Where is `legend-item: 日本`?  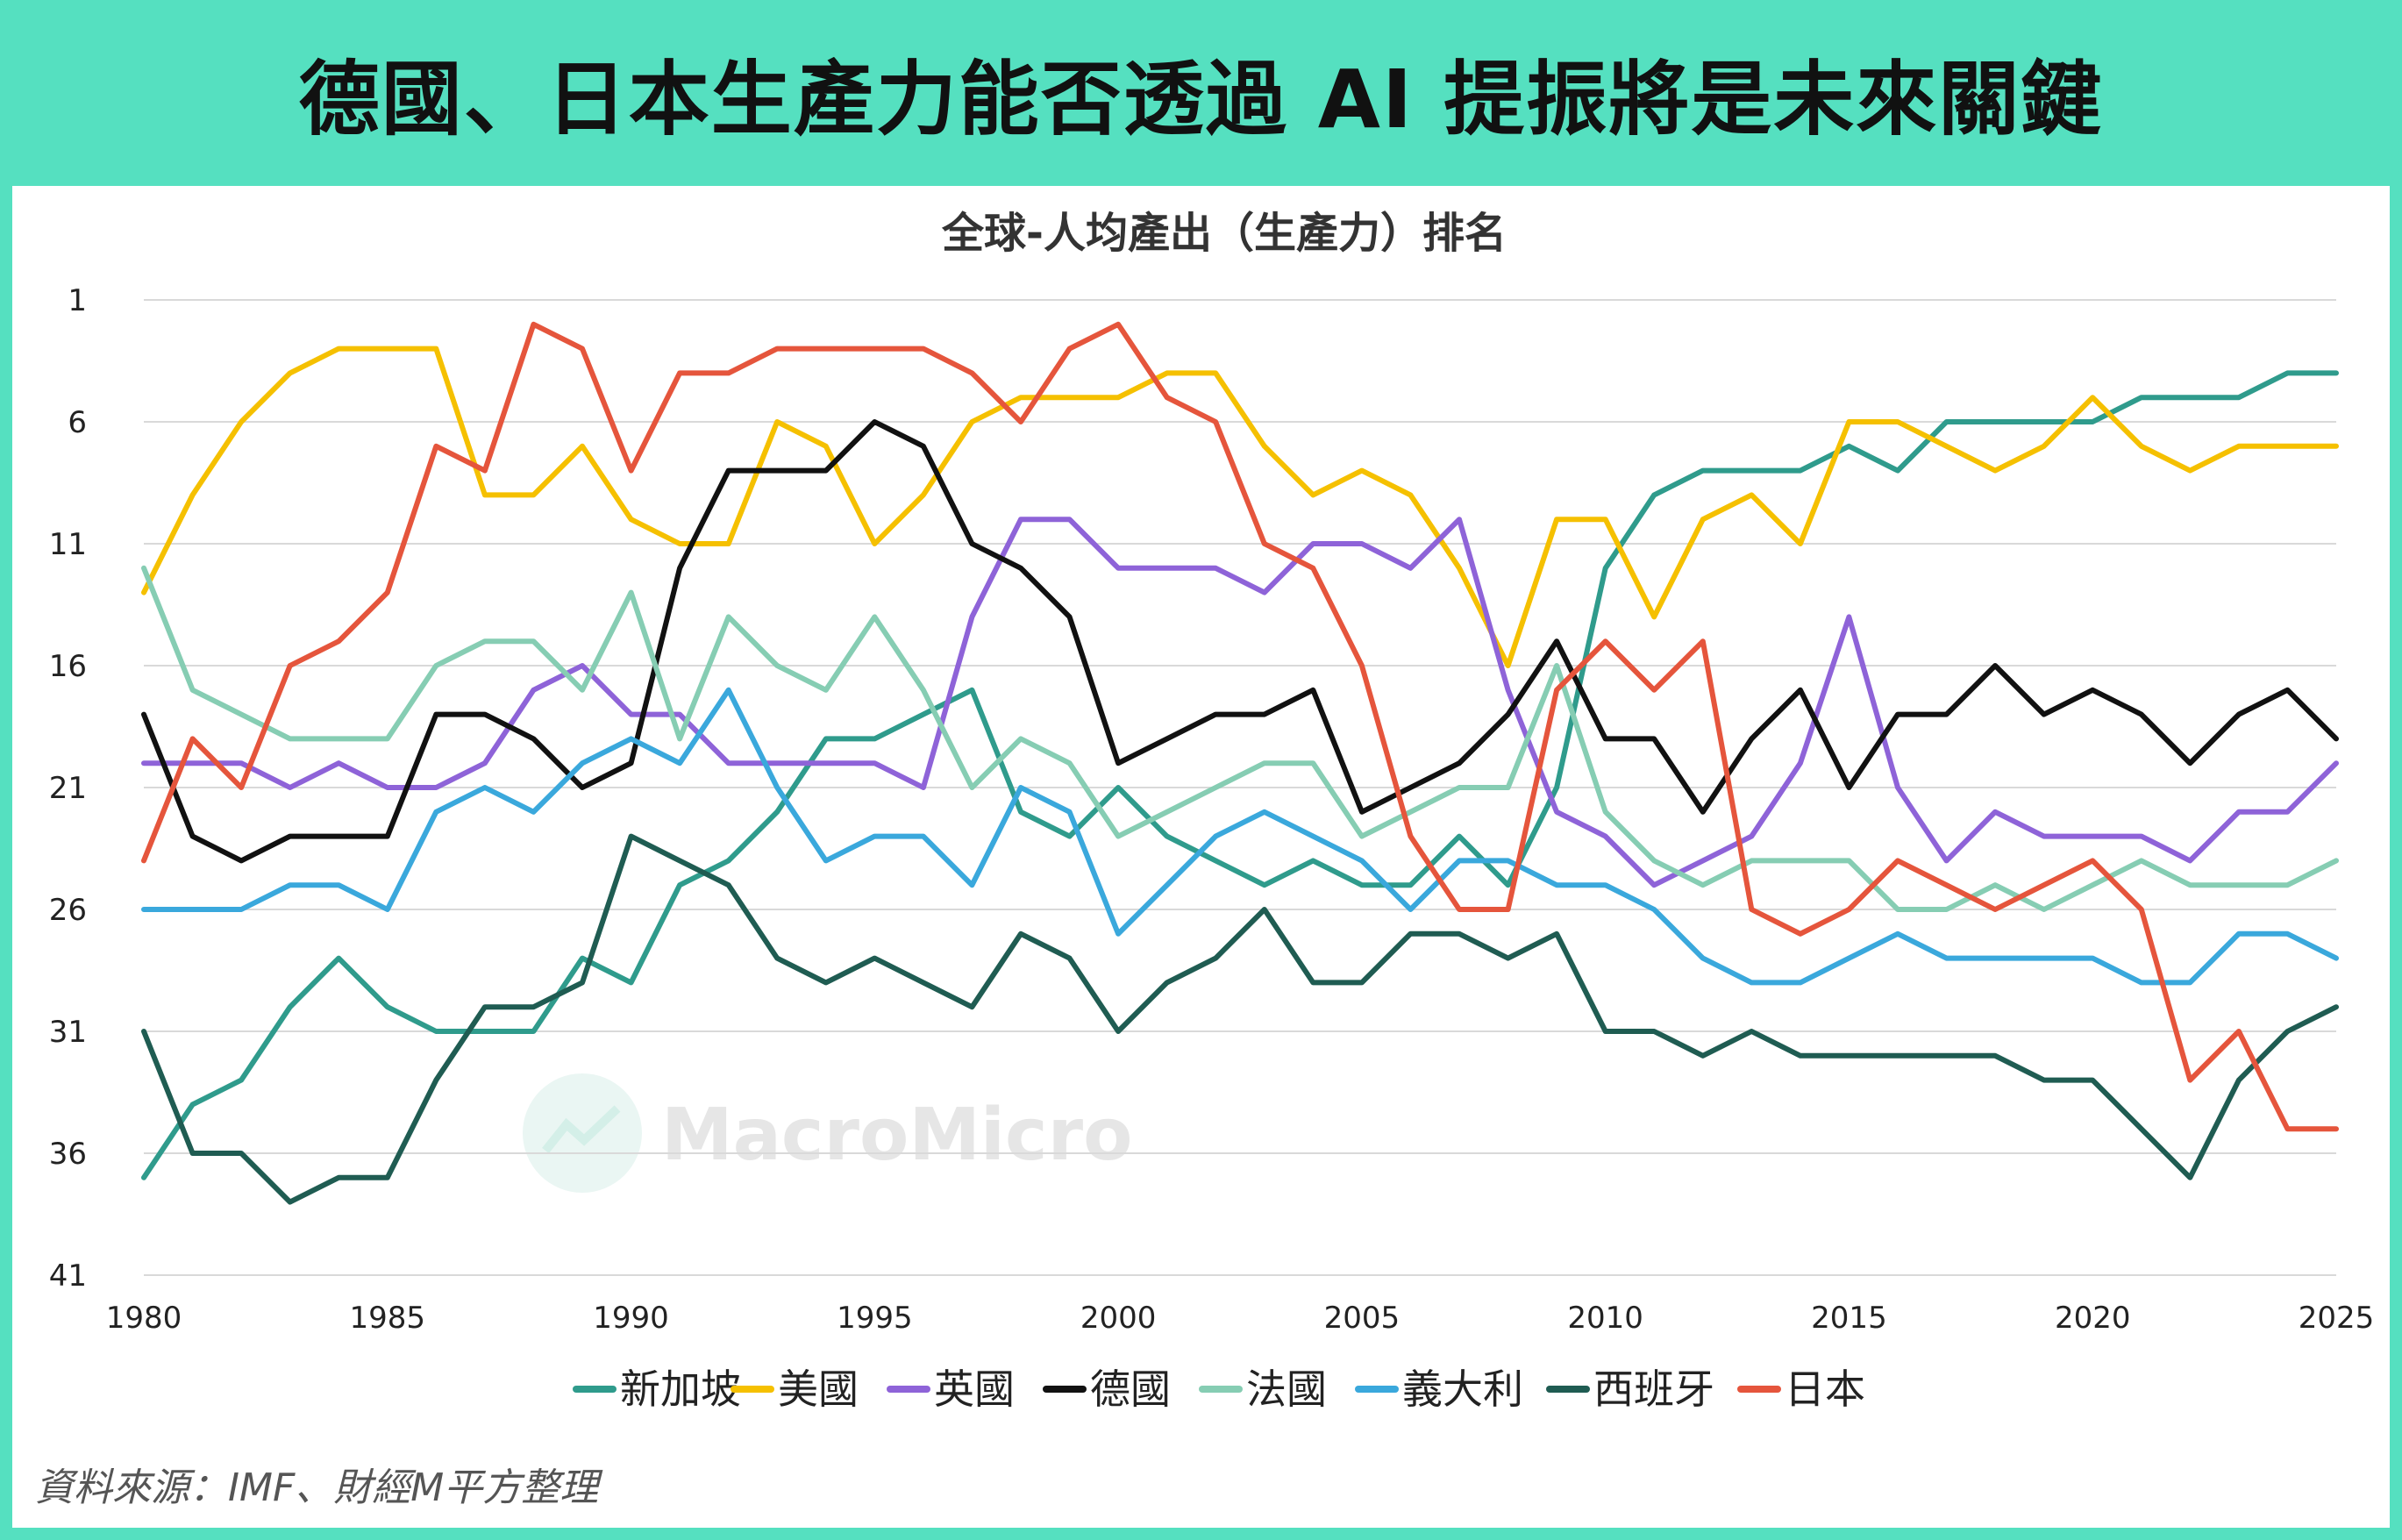
legend-item: 日本 is located at coordinates (1801, 1389).